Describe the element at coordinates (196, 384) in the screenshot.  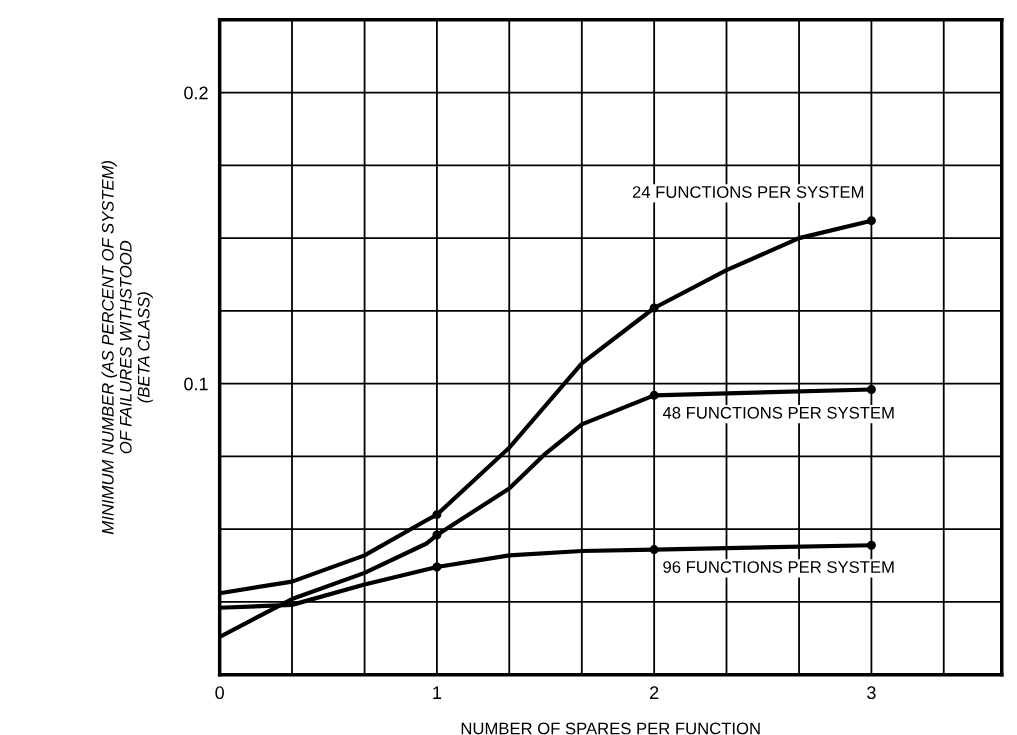
I see `y-tick-label: 0.1` at that location.